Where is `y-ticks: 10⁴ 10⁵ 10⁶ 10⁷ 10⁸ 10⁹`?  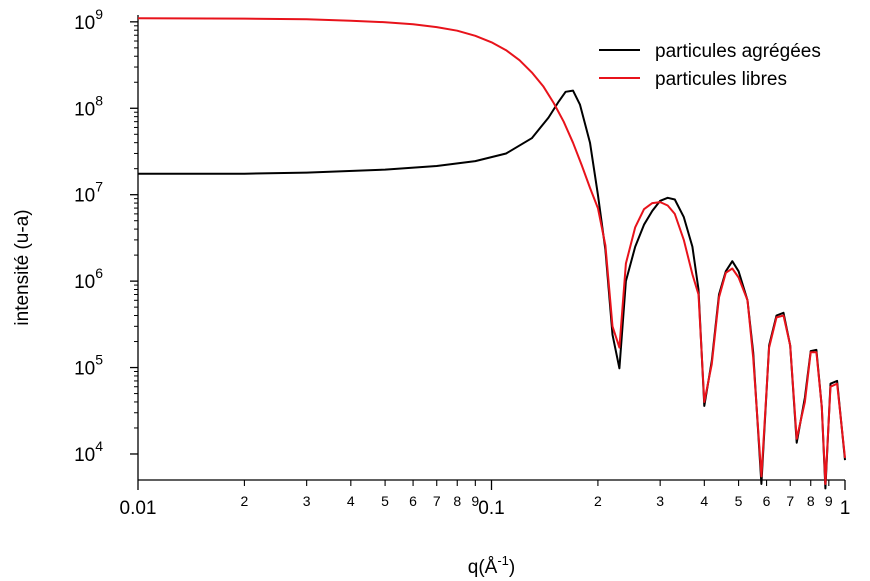 y-ticks: 10⁴ 10⁵ 10⁶ 10⁷ 10⁸ 10⁹ is located at coordinates (106, 236).